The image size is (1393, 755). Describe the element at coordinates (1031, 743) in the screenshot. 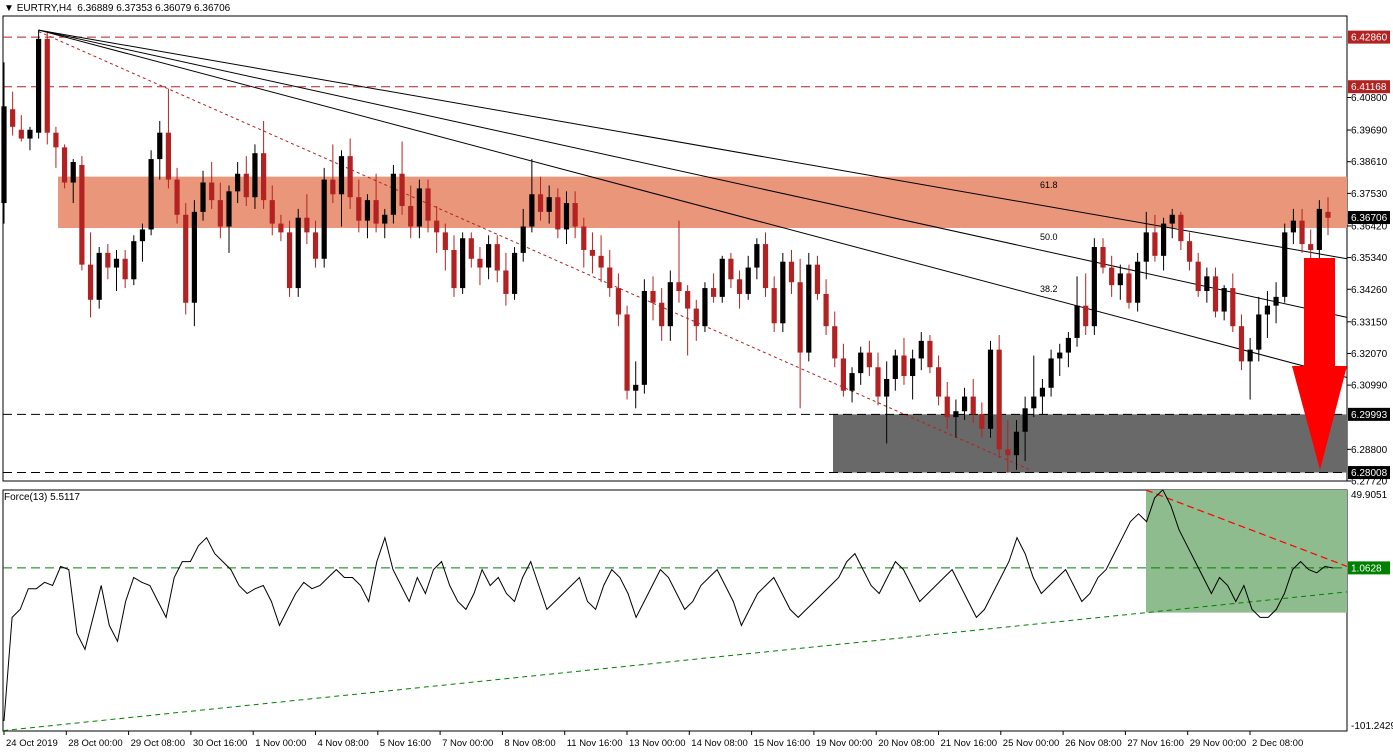

I see `x-tick-label: 25 Nov 00:00` at that location.